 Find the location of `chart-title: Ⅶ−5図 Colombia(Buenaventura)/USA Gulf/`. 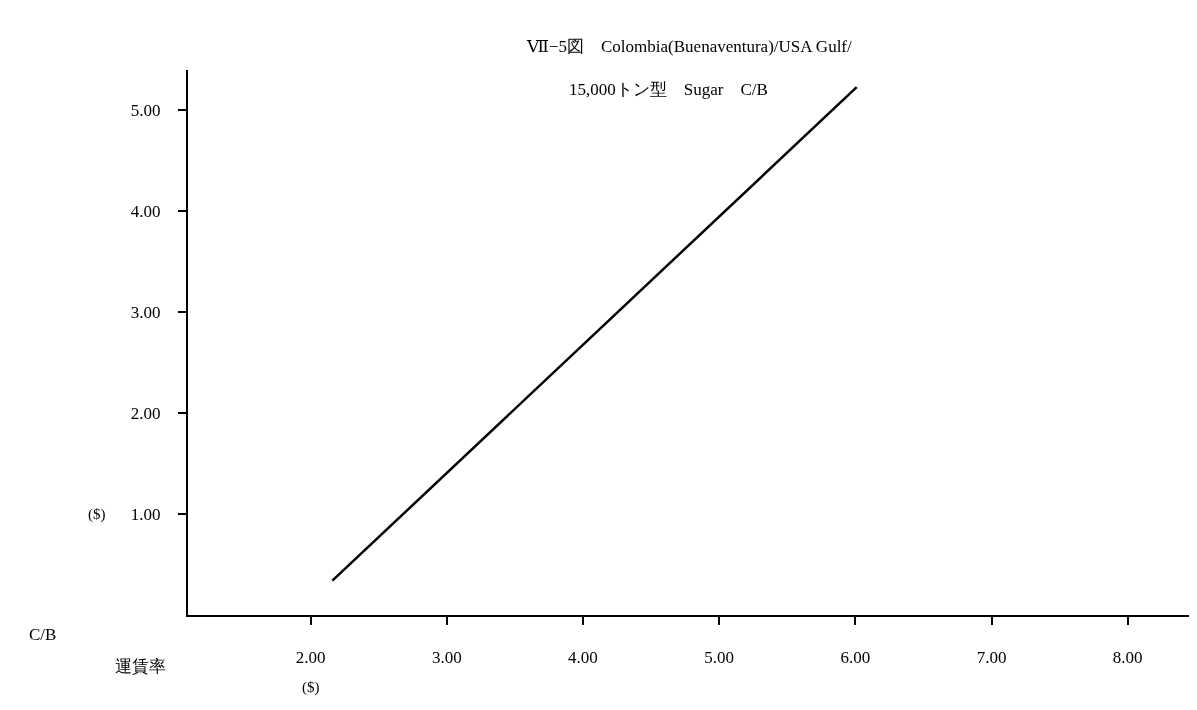

chart-title: Ⅶ−5図 Colombia(Buenaventura)/USA Gulf/ is located at coordinates (689, 46).